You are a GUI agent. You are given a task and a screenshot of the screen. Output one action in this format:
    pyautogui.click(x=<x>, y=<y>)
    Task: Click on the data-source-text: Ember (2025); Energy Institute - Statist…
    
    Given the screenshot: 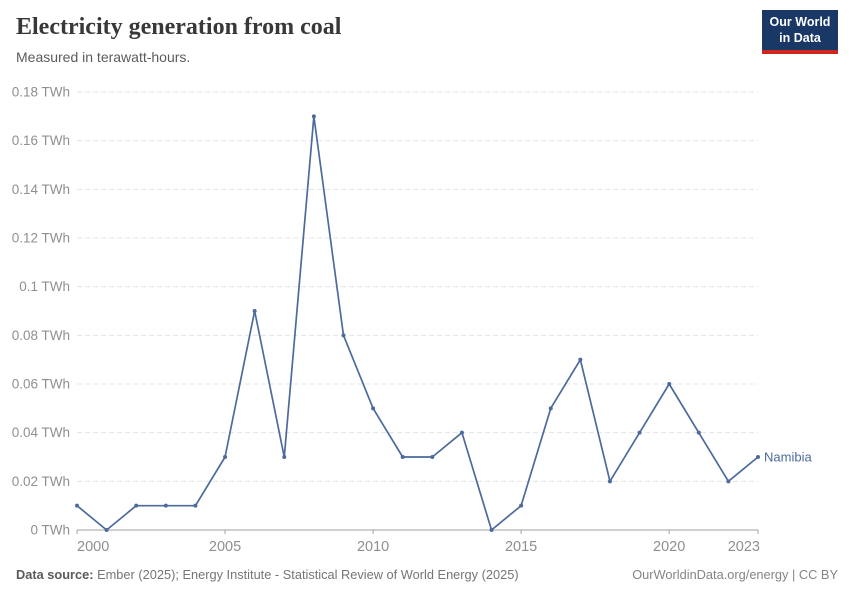 What is the action you would take?
    pyautogui.click(x=308, y=574)
    